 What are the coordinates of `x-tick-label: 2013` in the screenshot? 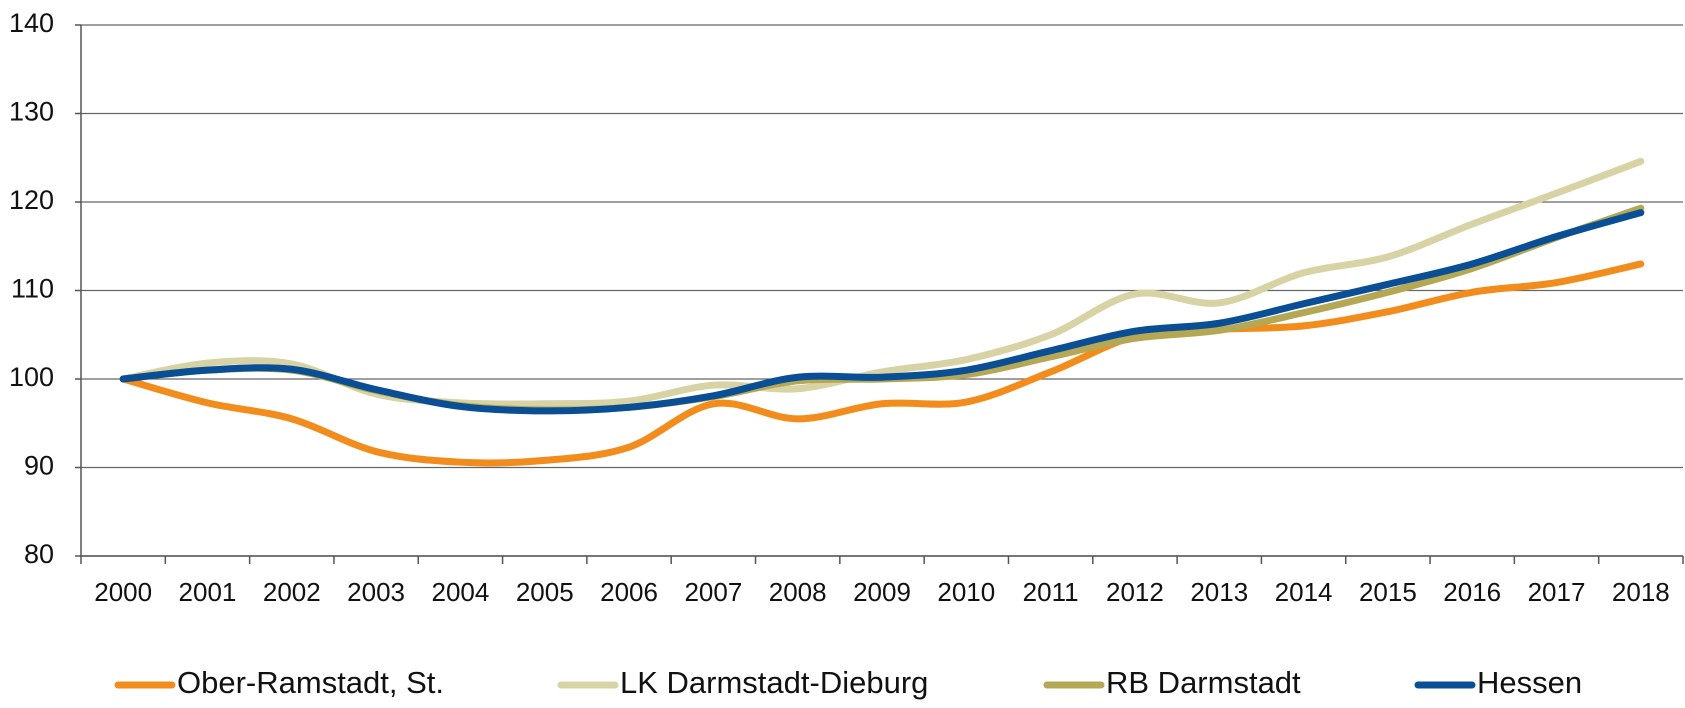 It's located at (1219, 592).